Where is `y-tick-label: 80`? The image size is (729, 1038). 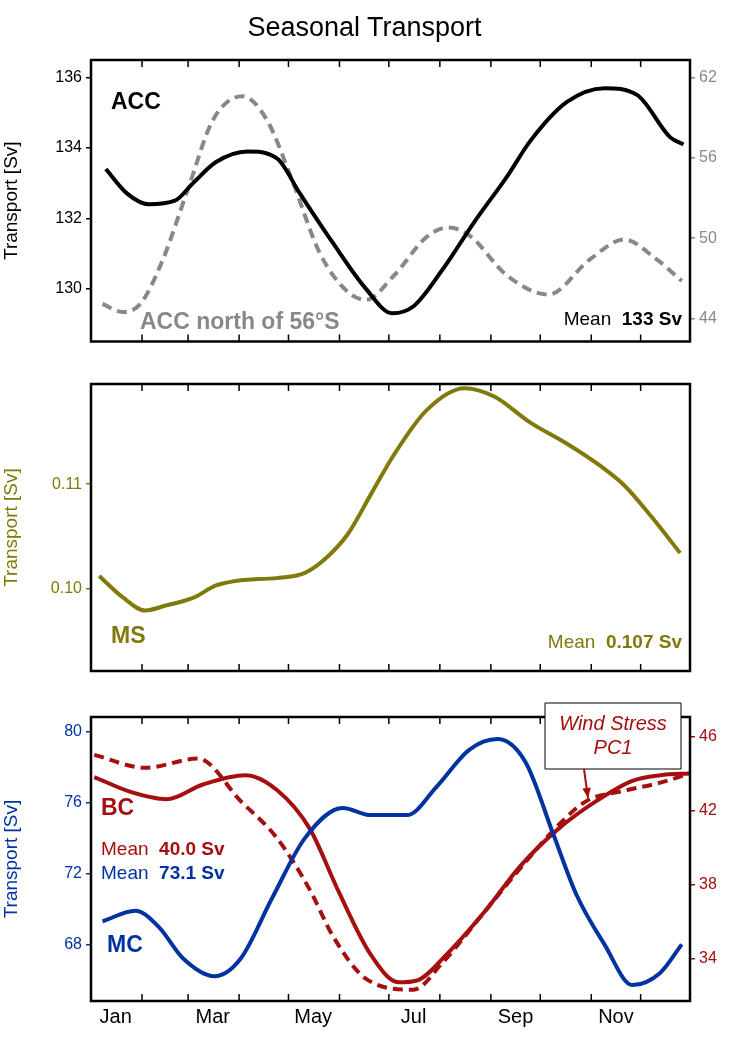
y-tick-label: 80 is located at coordinates (73, 731).